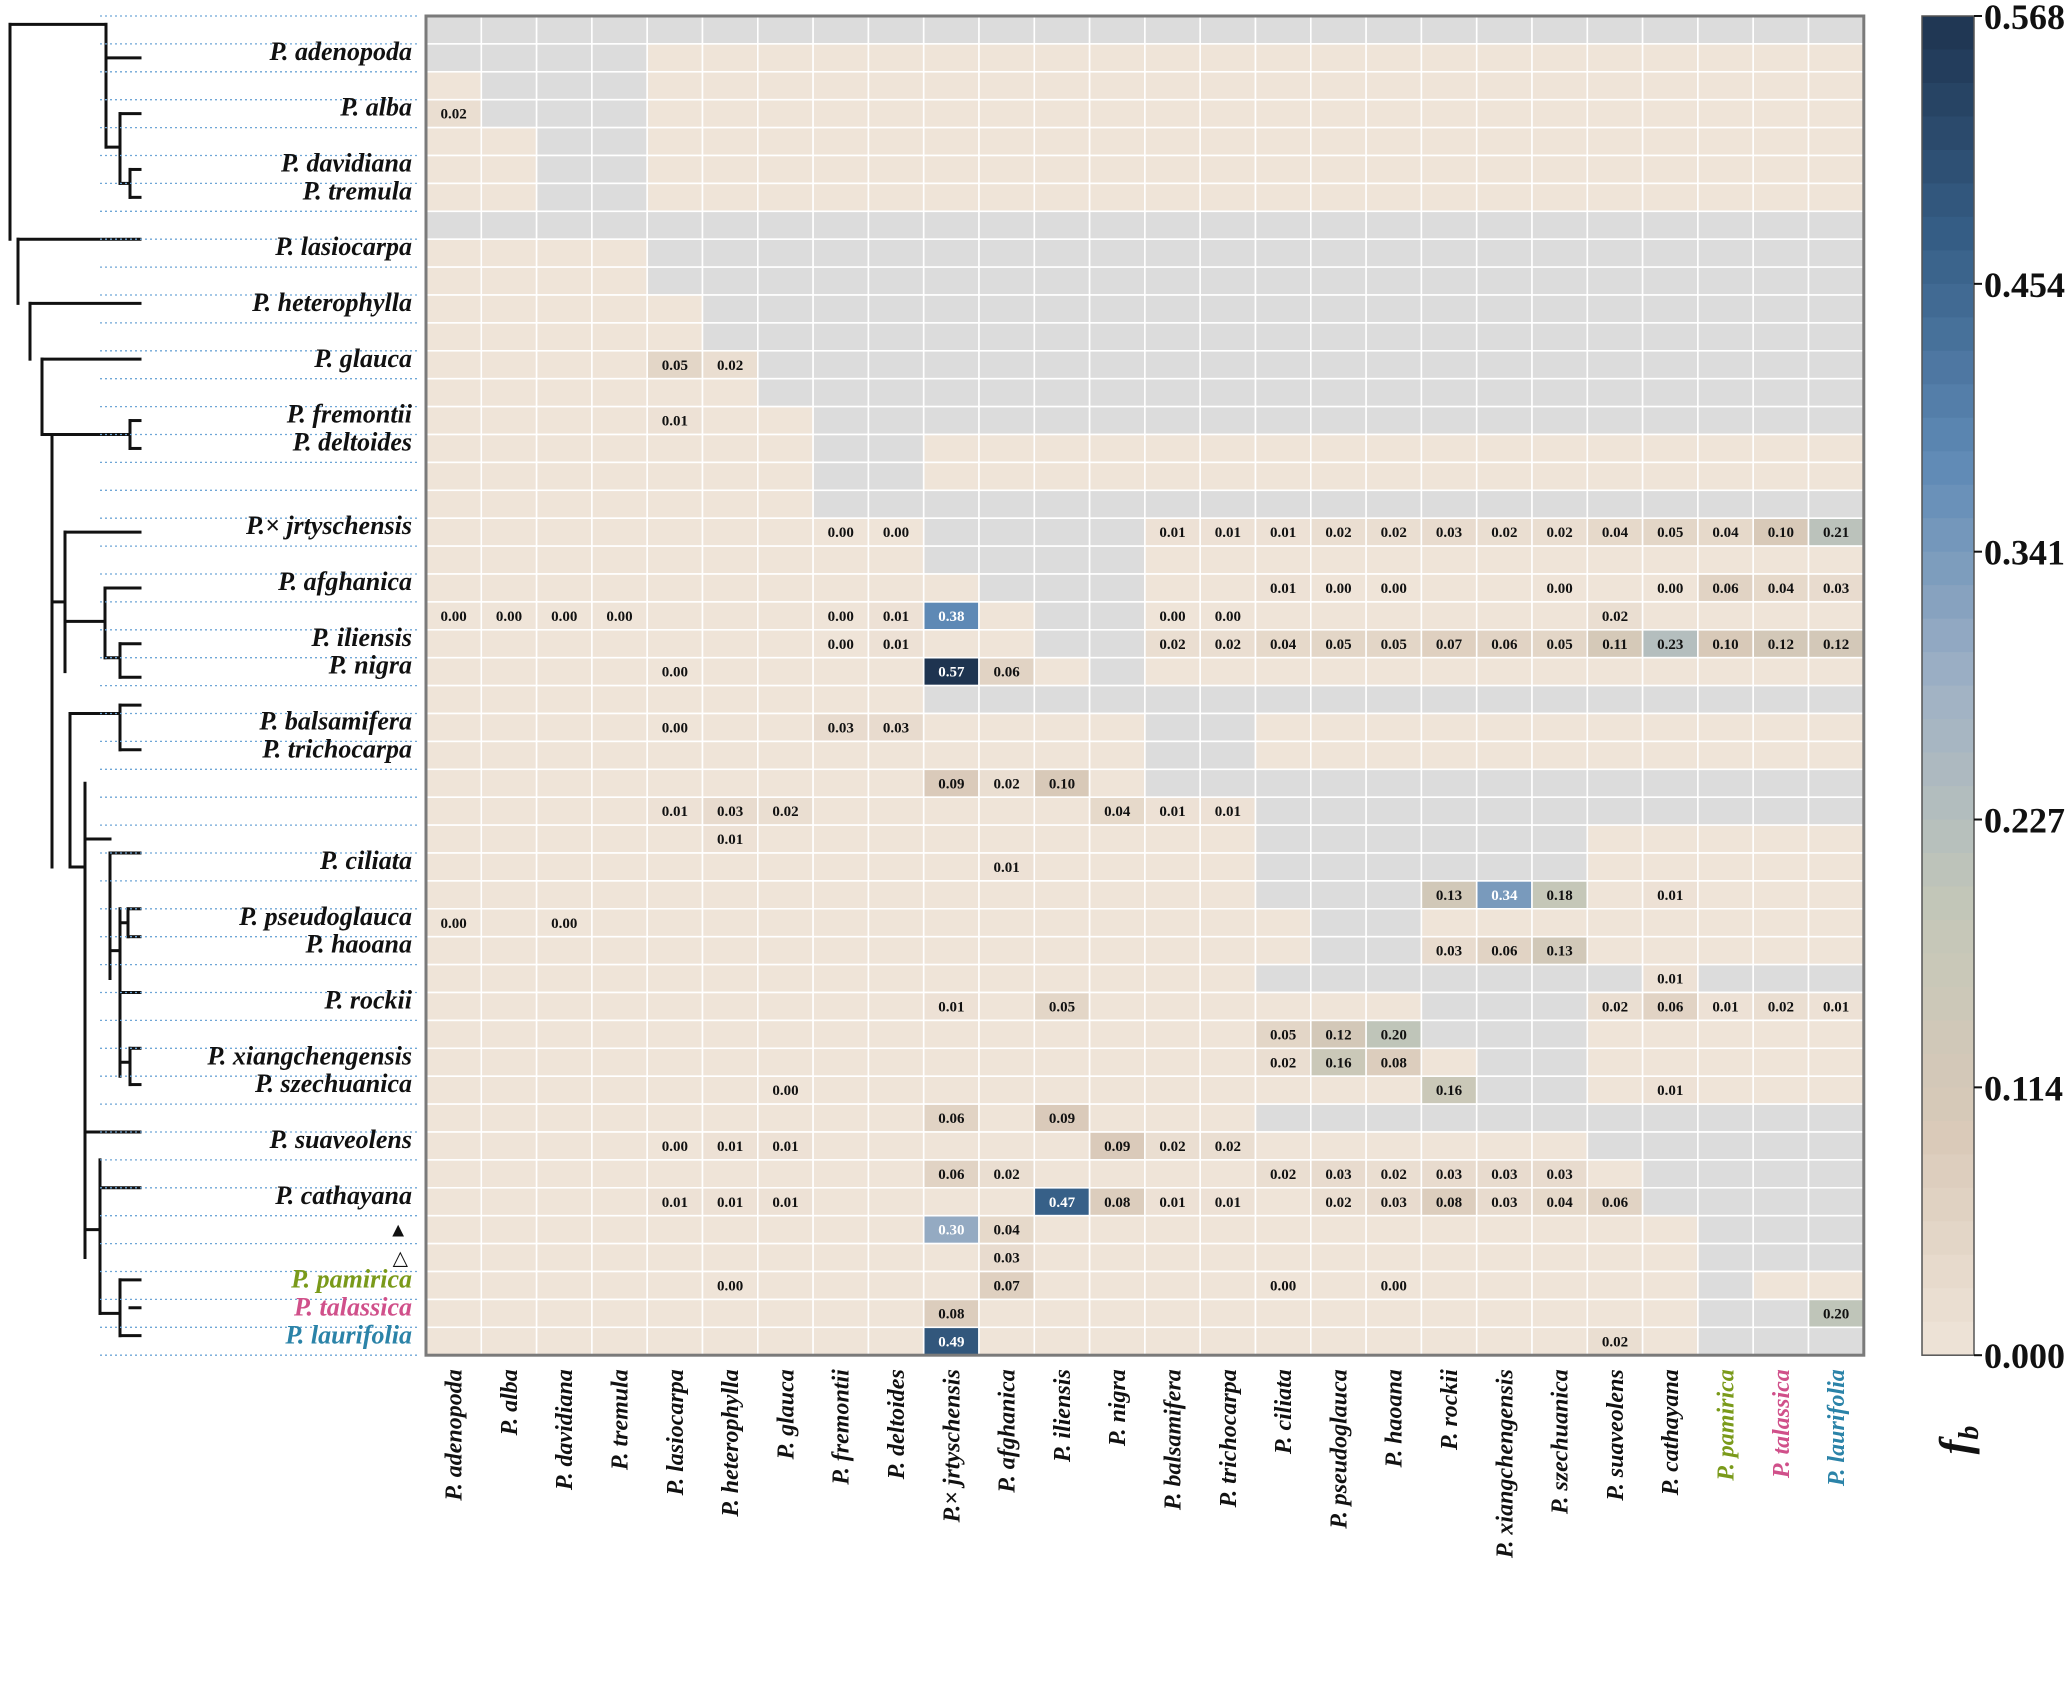  What do you see at coordinates (2023, 1088) in the screenshot?
I see `colorbar-tick-label: 0.114` at bounding box center [2023, 1088].